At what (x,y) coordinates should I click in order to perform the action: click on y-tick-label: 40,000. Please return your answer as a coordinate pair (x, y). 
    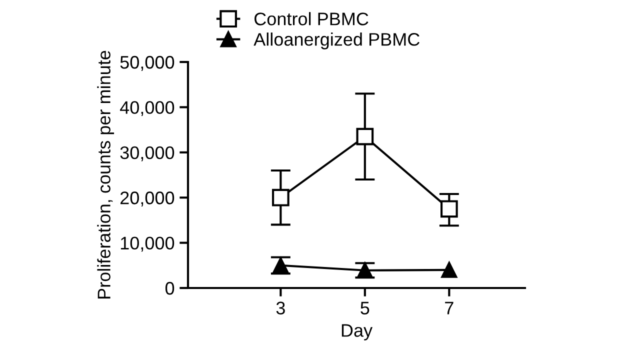
    Looking at the image, I should click on (147, 108).